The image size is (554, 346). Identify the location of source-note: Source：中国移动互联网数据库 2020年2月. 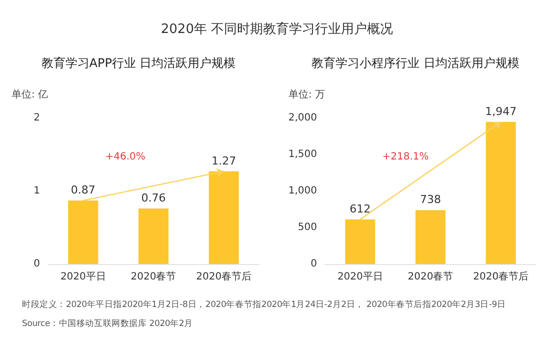
(108, 324).